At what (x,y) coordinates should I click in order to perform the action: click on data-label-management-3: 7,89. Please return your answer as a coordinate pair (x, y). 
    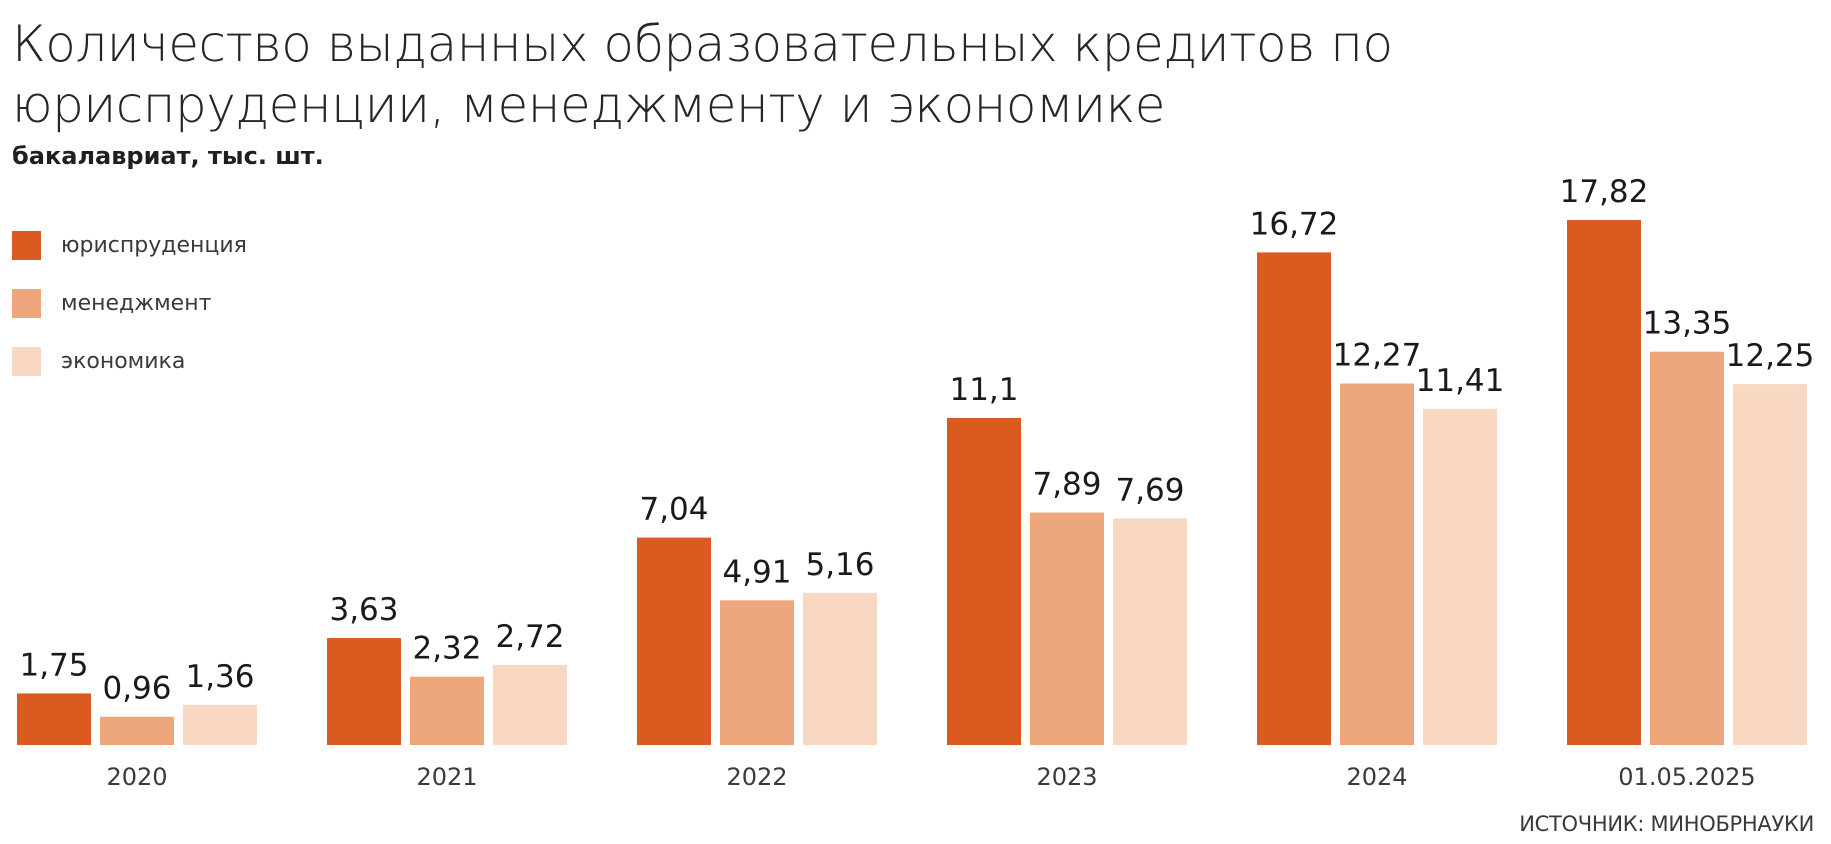
    Looking at the image, I should click on (1066, 485).